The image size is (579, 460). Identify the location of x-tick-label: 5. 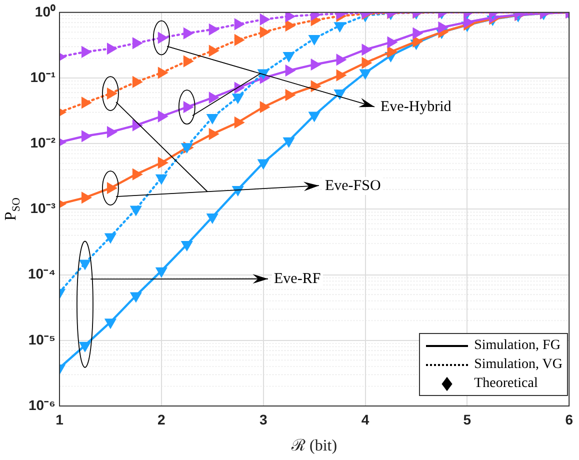
(467, 419).